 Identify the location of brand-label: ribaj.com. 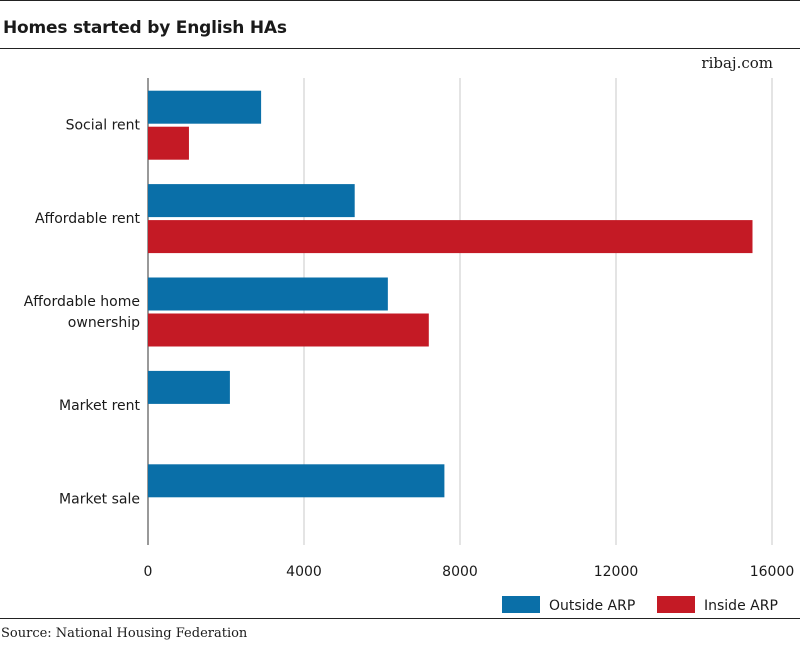
(737, 63).